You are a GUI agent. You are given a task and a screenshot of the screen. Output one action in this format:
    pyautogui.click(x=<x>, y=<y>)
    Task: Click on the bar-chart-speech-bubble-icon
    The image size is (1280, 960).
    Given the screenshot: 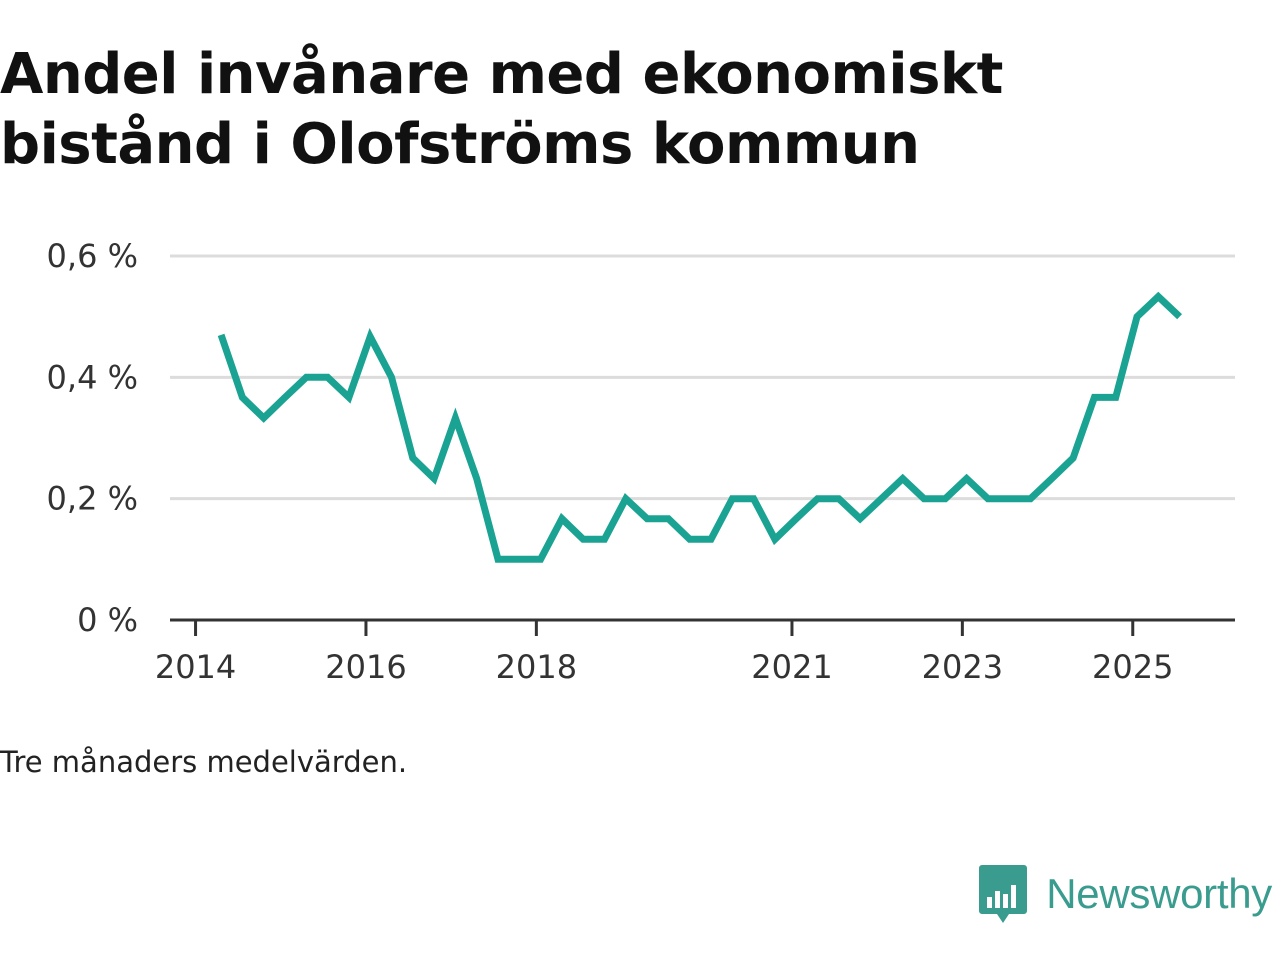 What is the action you would take?
    pyautogui.click(x=1003, y=894)
    